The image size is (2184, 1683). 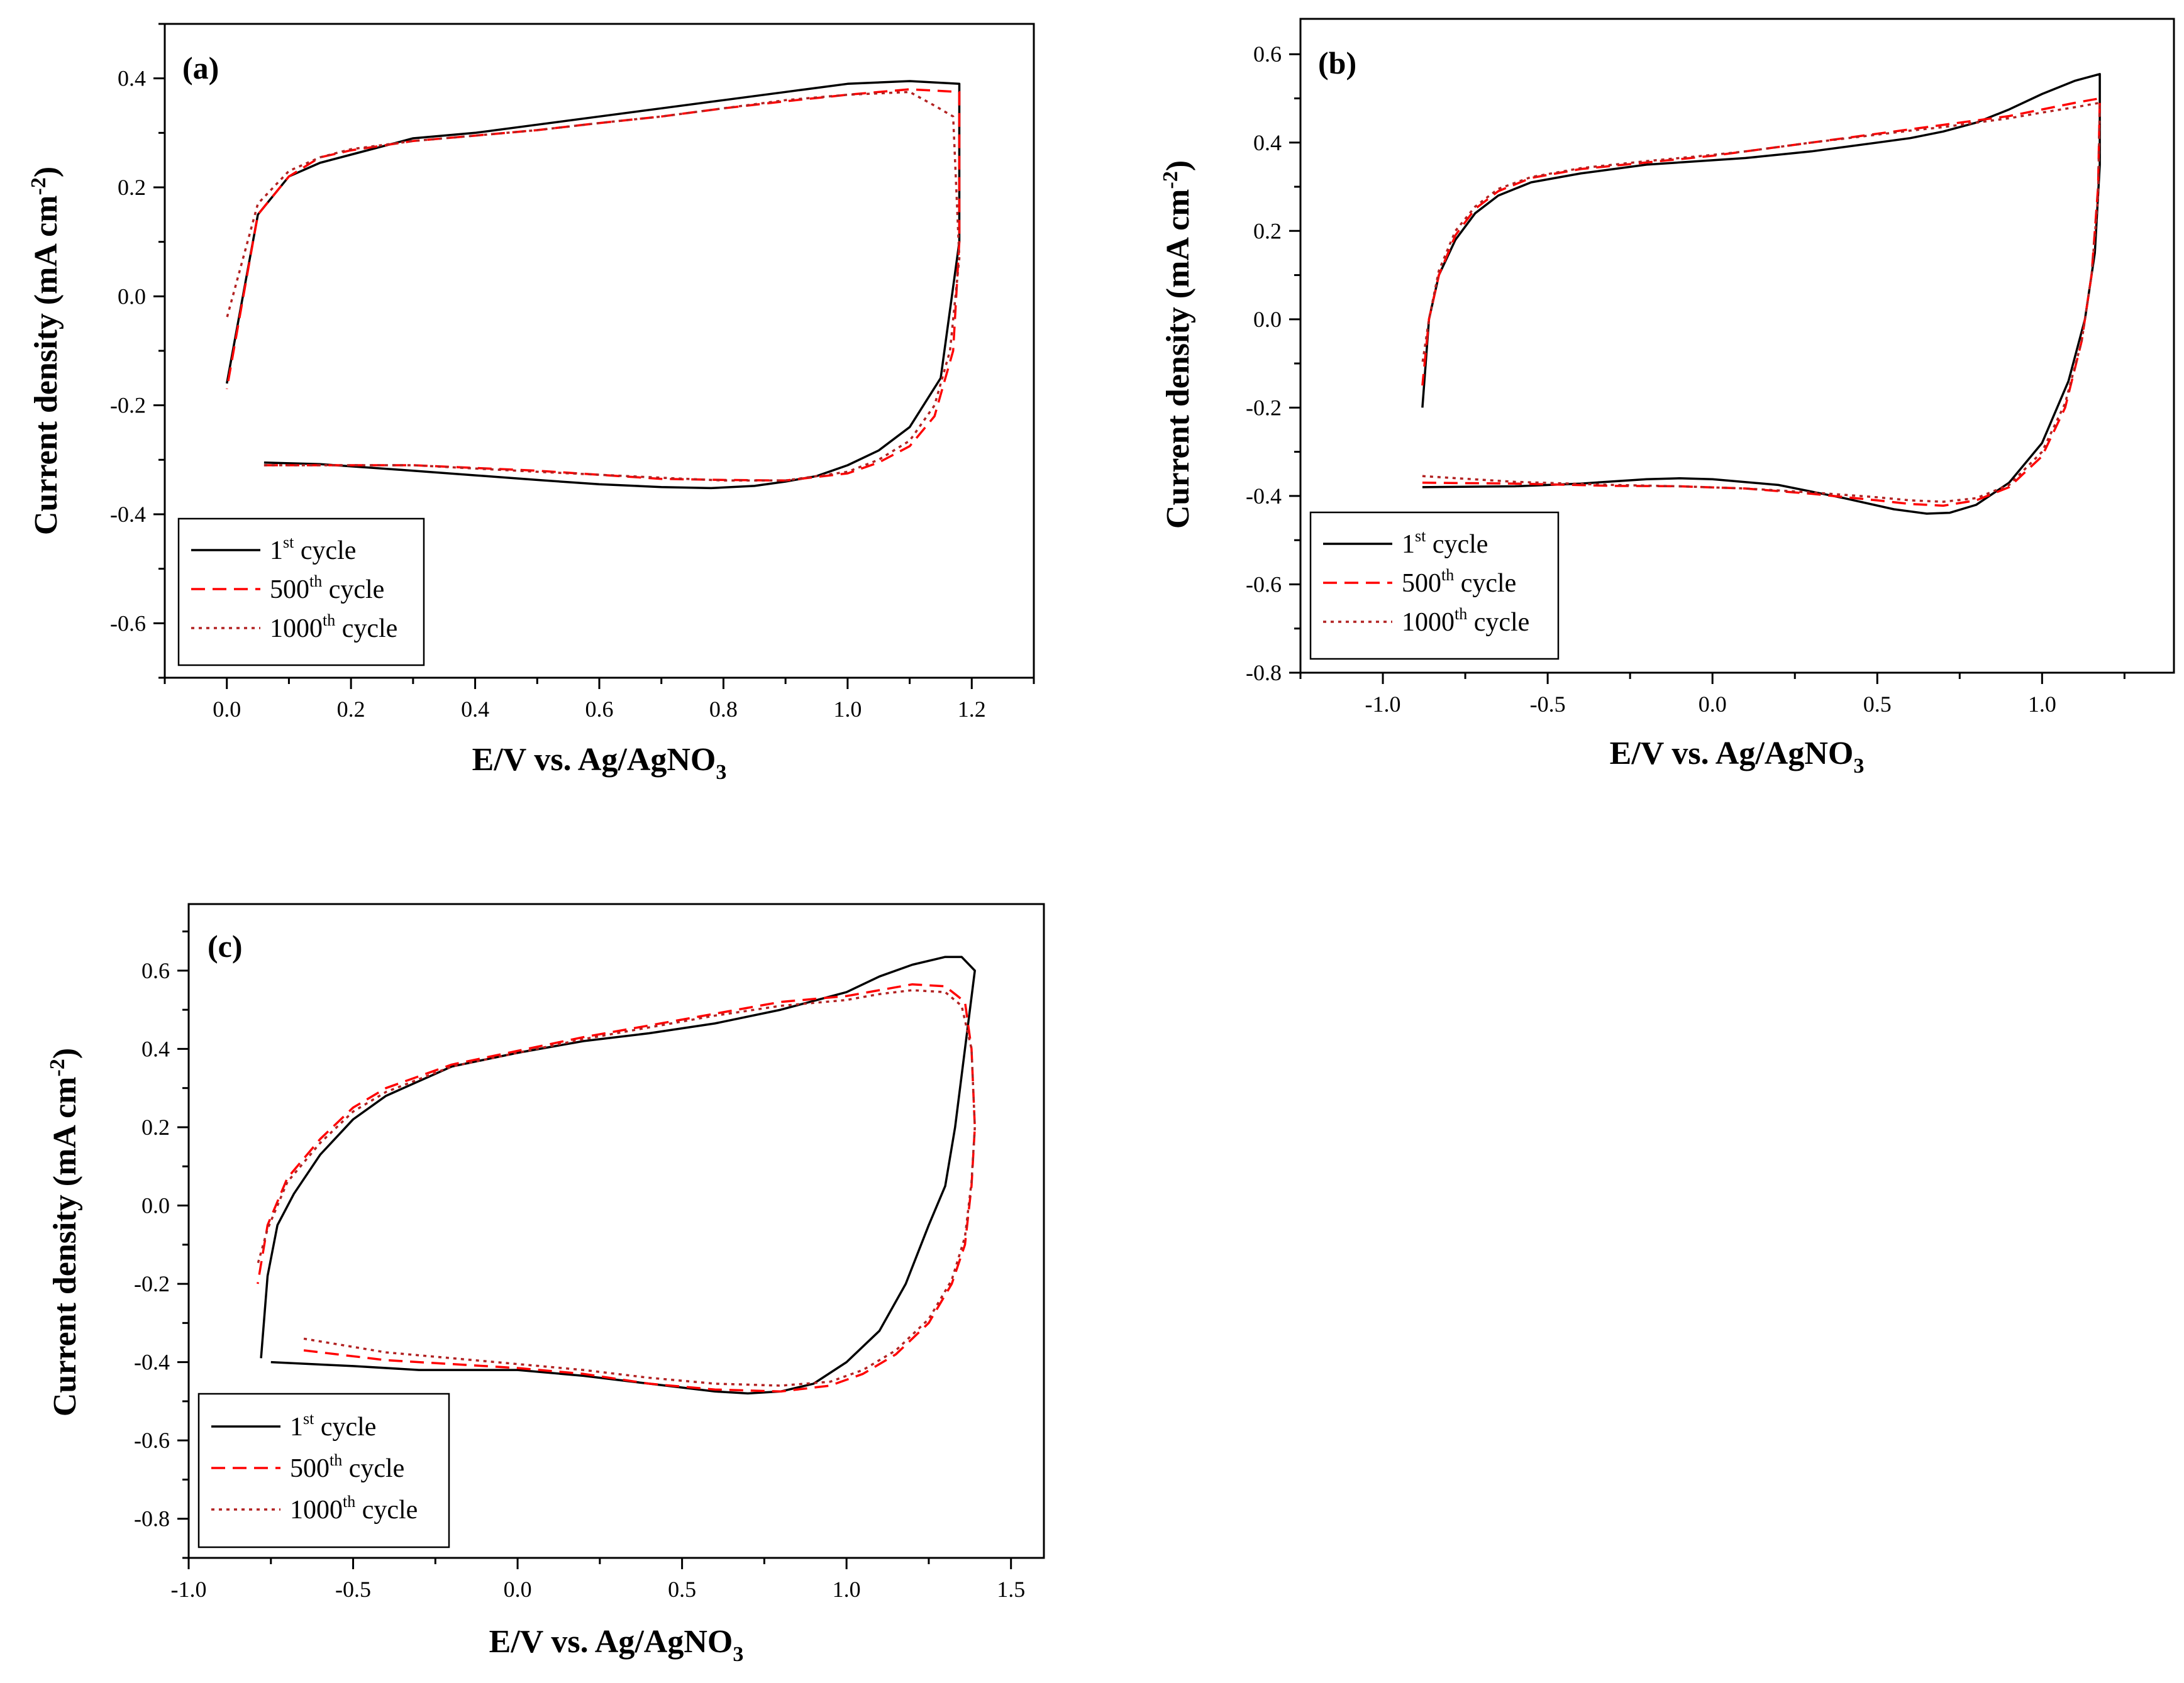 I want to click on x-tick-label: 0.4, so click(x=475, y=709).